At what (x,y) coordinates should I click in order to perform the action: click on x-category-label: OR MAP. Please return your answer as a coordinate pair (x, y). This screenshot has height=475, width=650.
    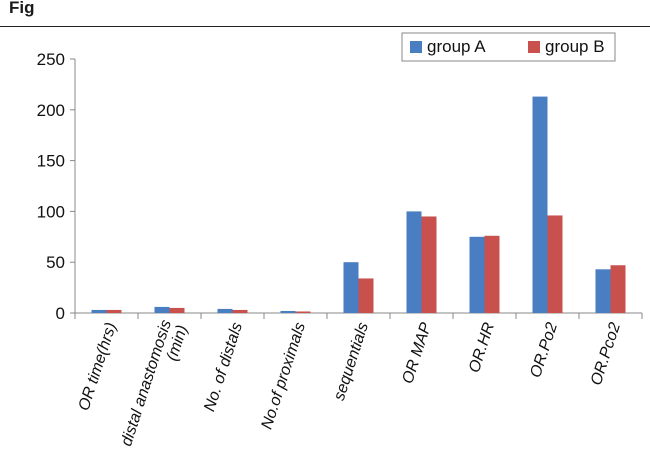
    Looking at the image, I should click on (417, 353).